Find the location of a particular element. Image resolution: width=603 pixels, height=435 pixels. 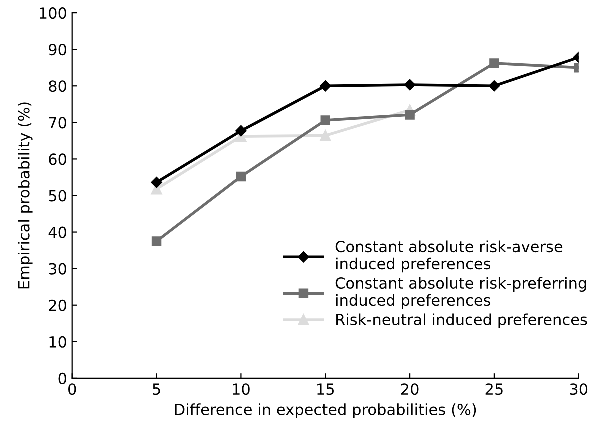

y-tick-label: 60 is located at coordinates (57, 160).